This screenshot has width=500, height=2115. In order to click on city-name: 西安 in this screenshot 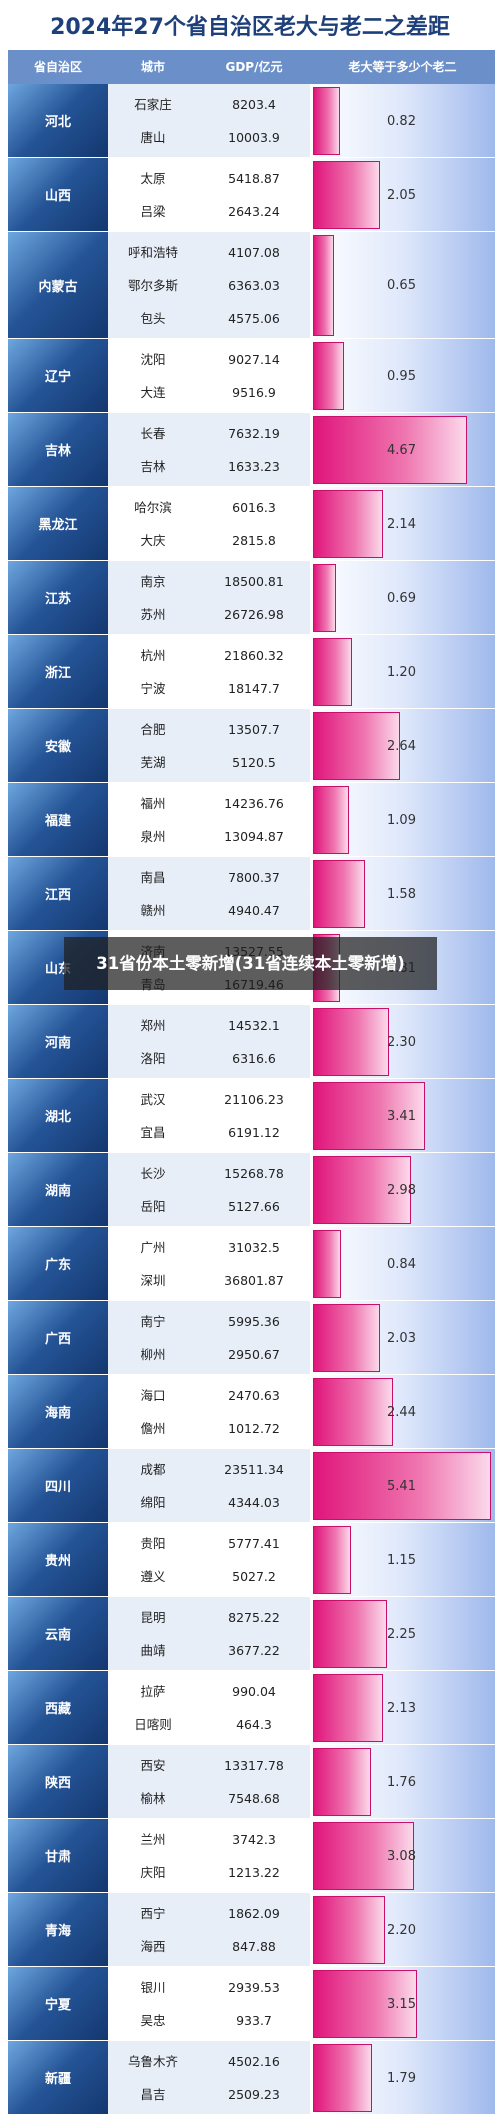, I will do `click(153, 1765)`.